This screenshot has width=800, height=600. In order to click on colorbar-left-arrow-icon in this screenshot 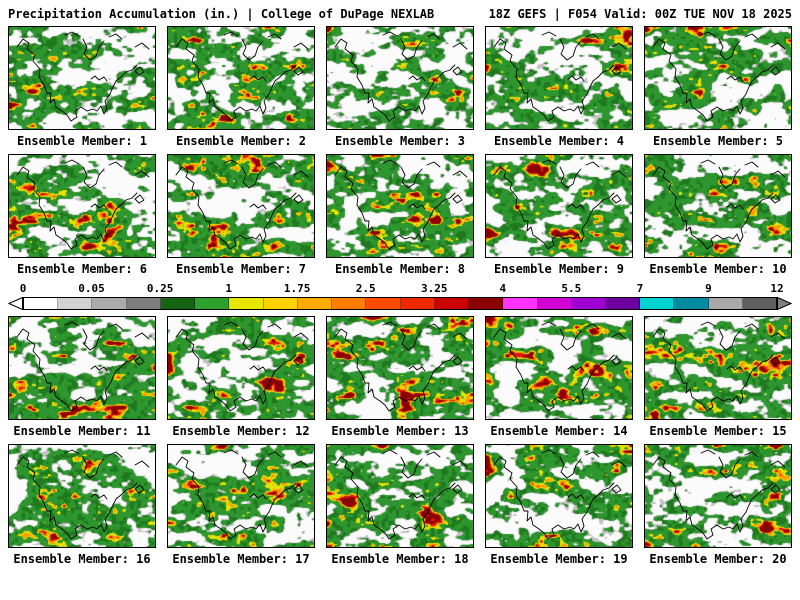, I will do `click(15, 303)`.